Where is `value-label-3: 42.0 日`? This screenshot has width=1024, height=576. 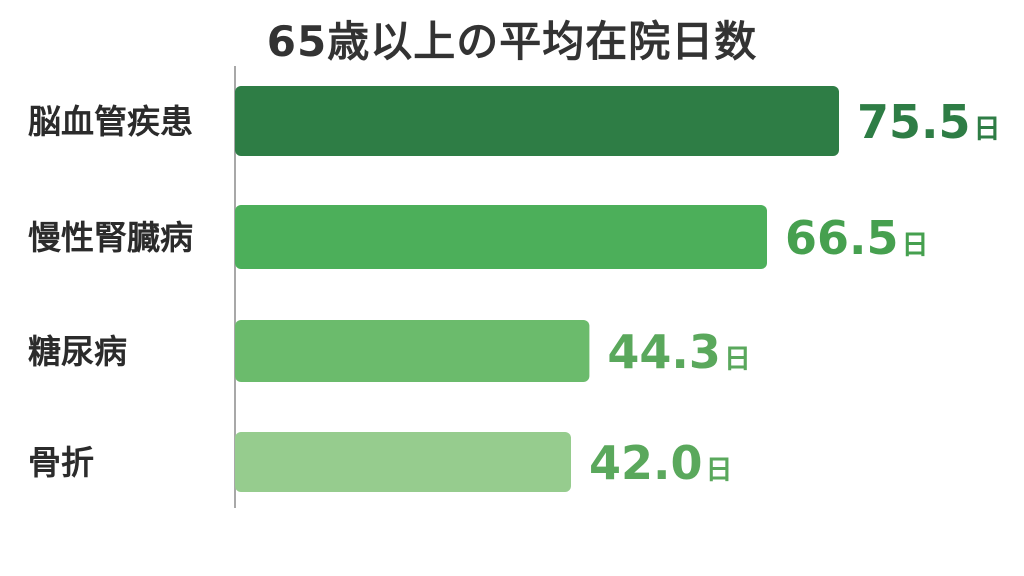 value-label-3: 42.0 日 is located at coordinates (661, 463).